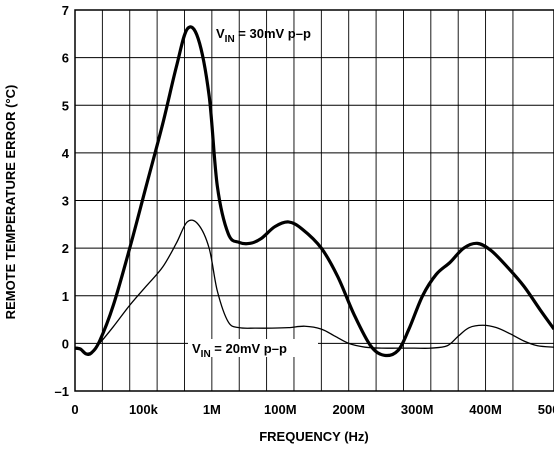  What do you see at coordinates (312, 409) in the screenshot?
I see `x-tick-labels: 0 100k 1M 100M 200M 300M 400M 500M` at bounding box center [312, 409].